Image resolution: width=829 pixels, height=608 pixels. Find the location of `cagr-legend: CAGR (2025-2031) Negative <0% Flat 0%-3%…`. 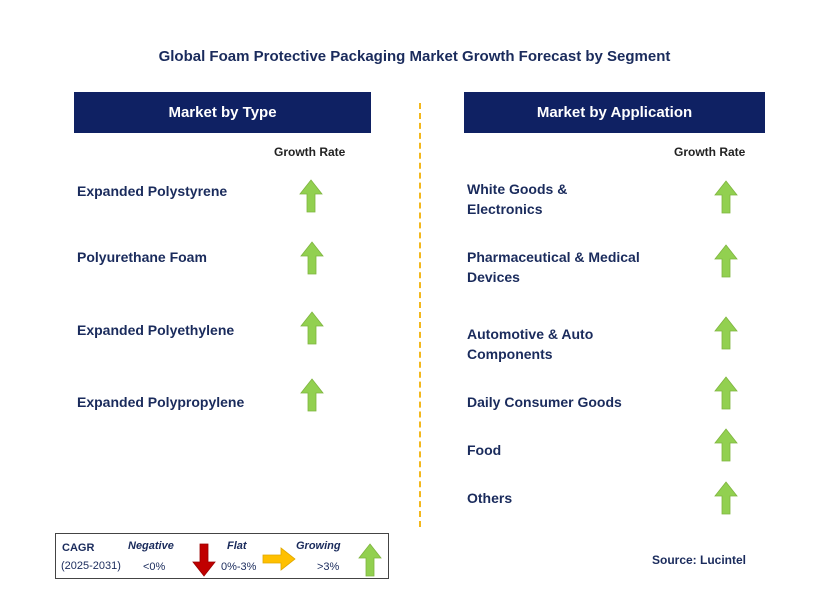

cagr-legend: CAGR (2025-2031) Negative <0% Flat 0%-3%… is located at coordinates (222, 556).